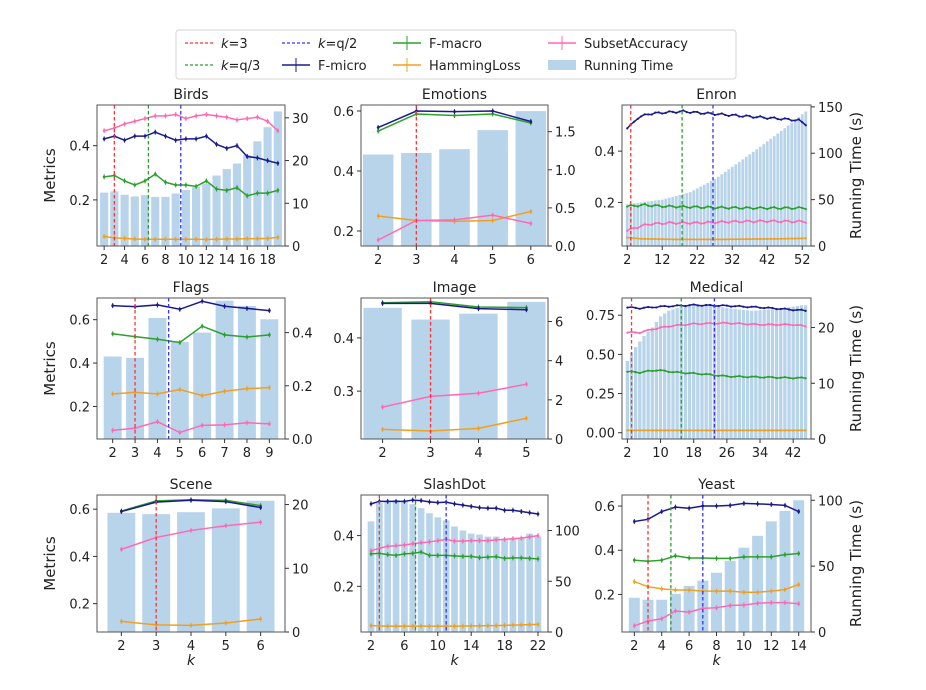  Describe the element at coordinates (493, 260) in the screenshot. I see `x-tick-label: 5` at that location.